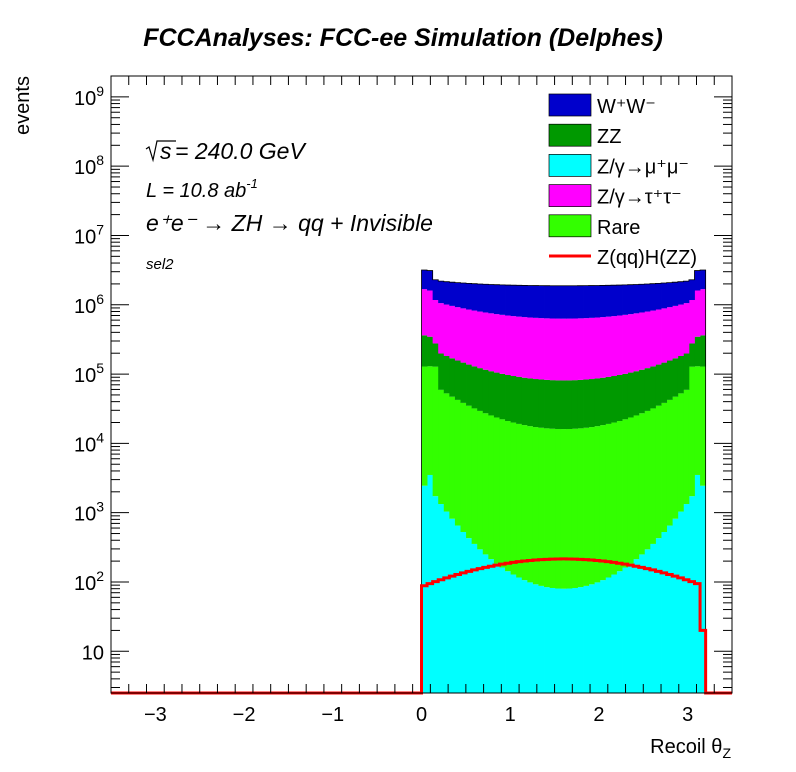 The height and width of the screenshot is (772, 796). What do you see at coordinates (570, 135) in the screenshot?
I see `legend-swatch` at bounding box center [570, 135].